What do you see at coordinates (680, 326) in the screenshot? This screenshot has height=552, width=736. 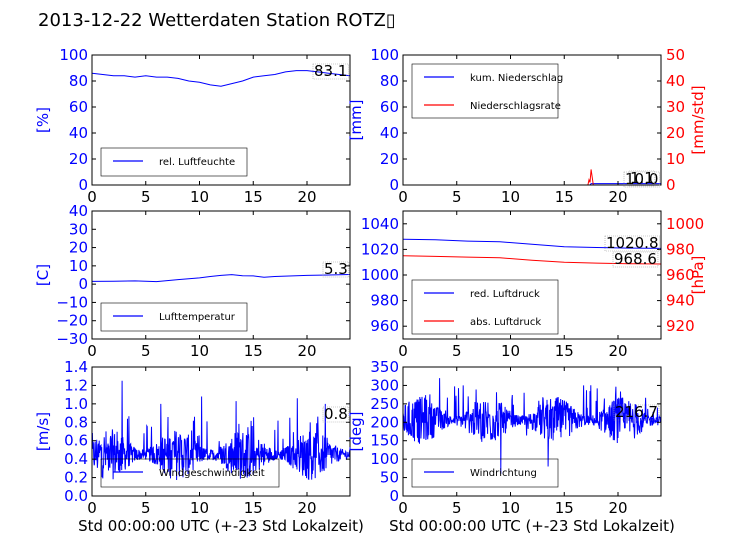 I see `y2-tick-label: 920` at bounding box center [680, 326].